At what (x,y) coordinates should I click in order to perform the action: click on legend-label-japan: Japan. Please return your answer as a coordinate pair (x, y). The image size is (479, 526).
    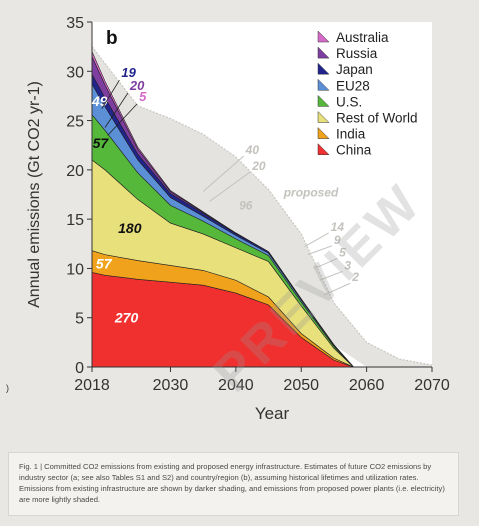
    Looking at the image, I should click on (354, 69).